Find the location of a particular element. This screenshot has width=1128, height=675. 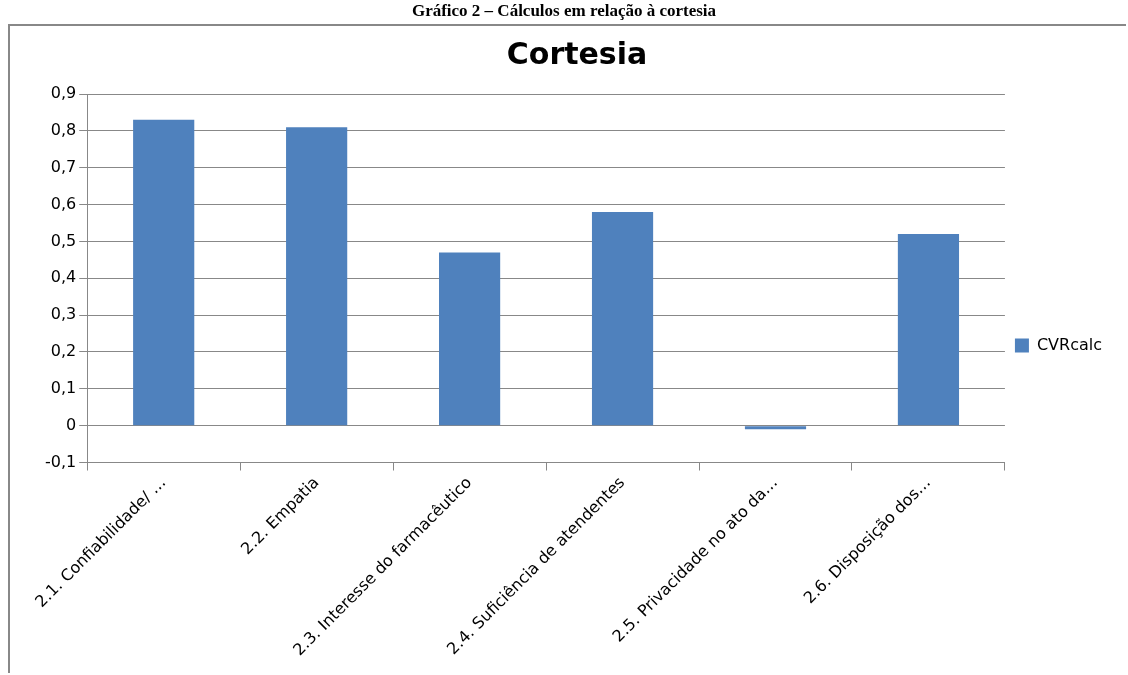

text: Gráfico 2 – Cálculos em relação à cortesia is located at coordinates (564, 11).